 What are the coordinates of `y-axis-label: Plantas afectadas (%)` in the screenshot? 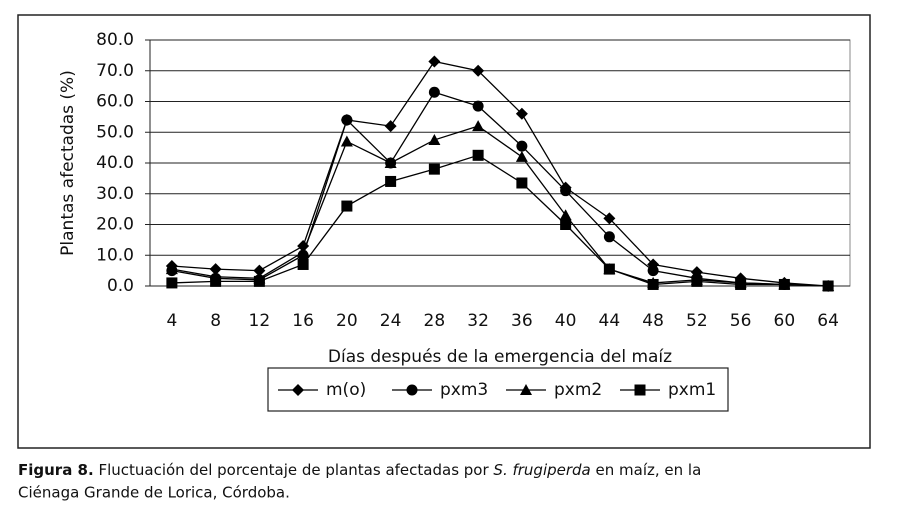 It's located at (68, 163).